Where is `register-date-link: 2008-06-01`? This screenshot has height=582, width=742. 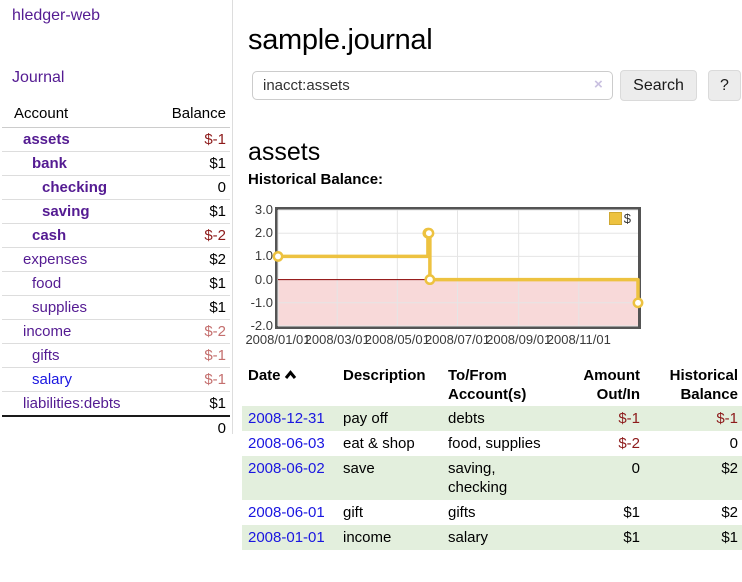 register-date-link: 2008-06-01 is located at coordinates (286, 512).